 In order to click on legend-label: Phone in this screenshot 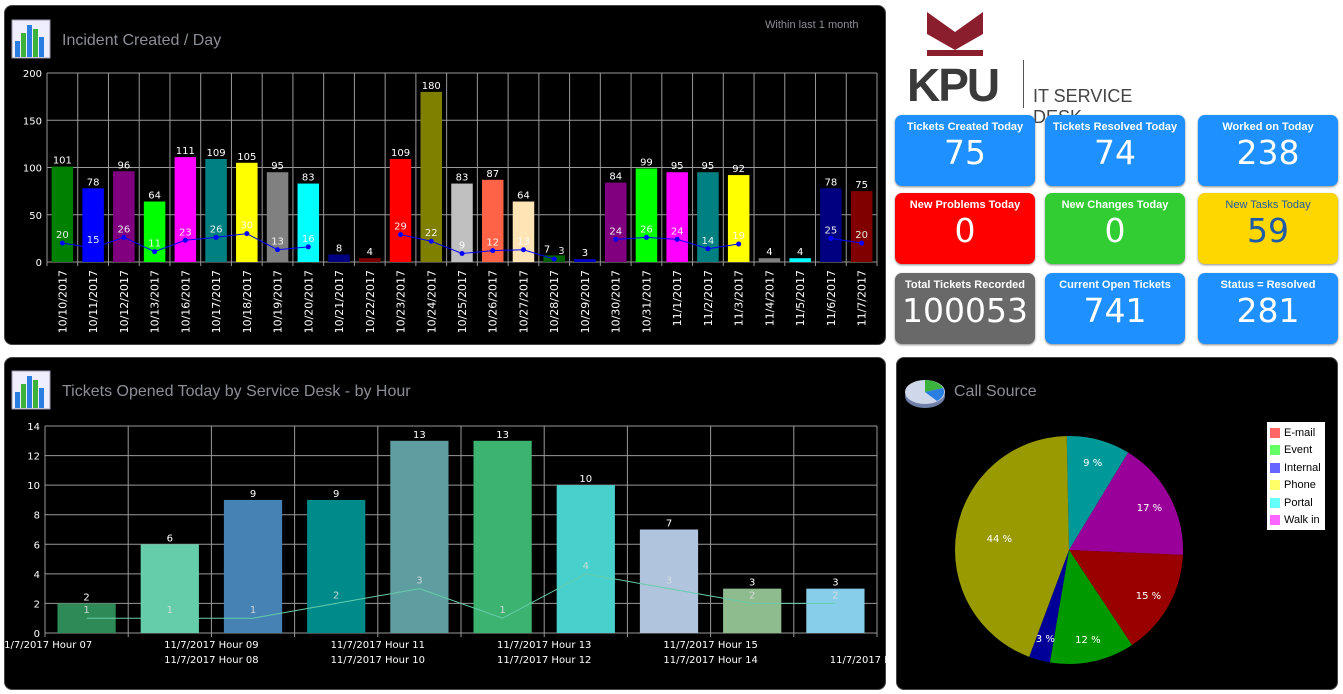, I will do `click(1300, 485)`.